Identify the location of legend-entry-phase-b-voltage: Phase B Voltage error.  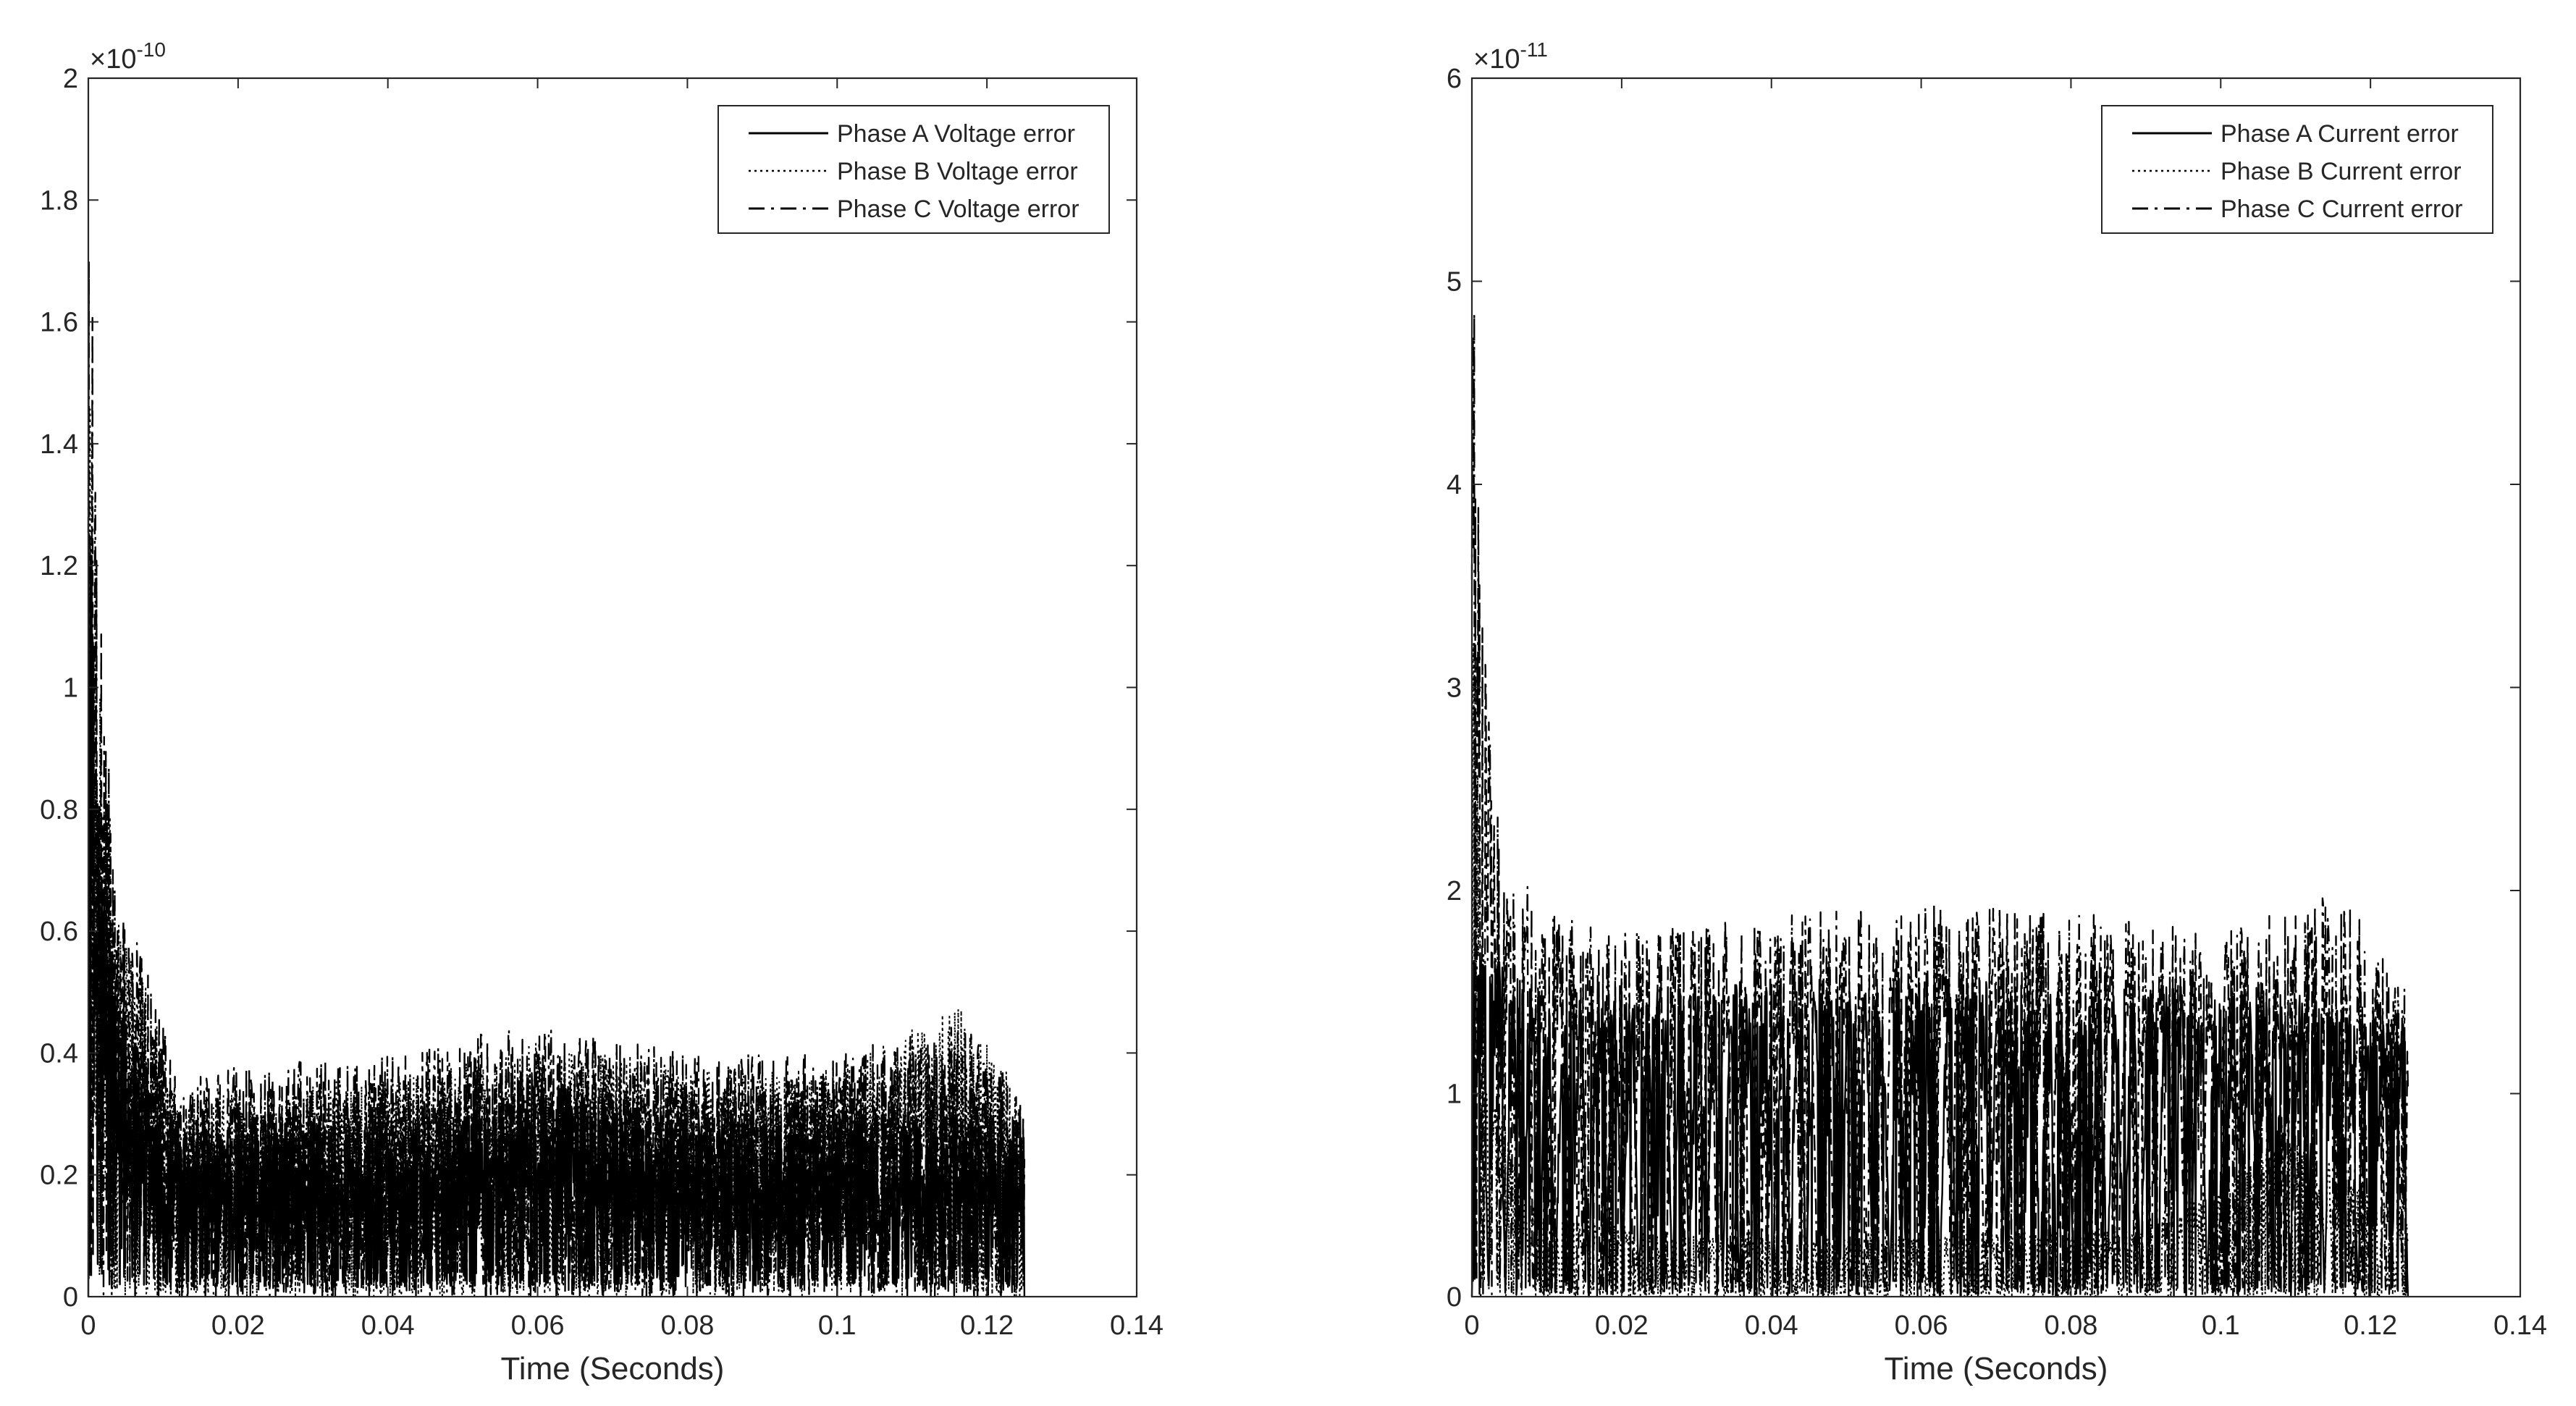
(913, 172).